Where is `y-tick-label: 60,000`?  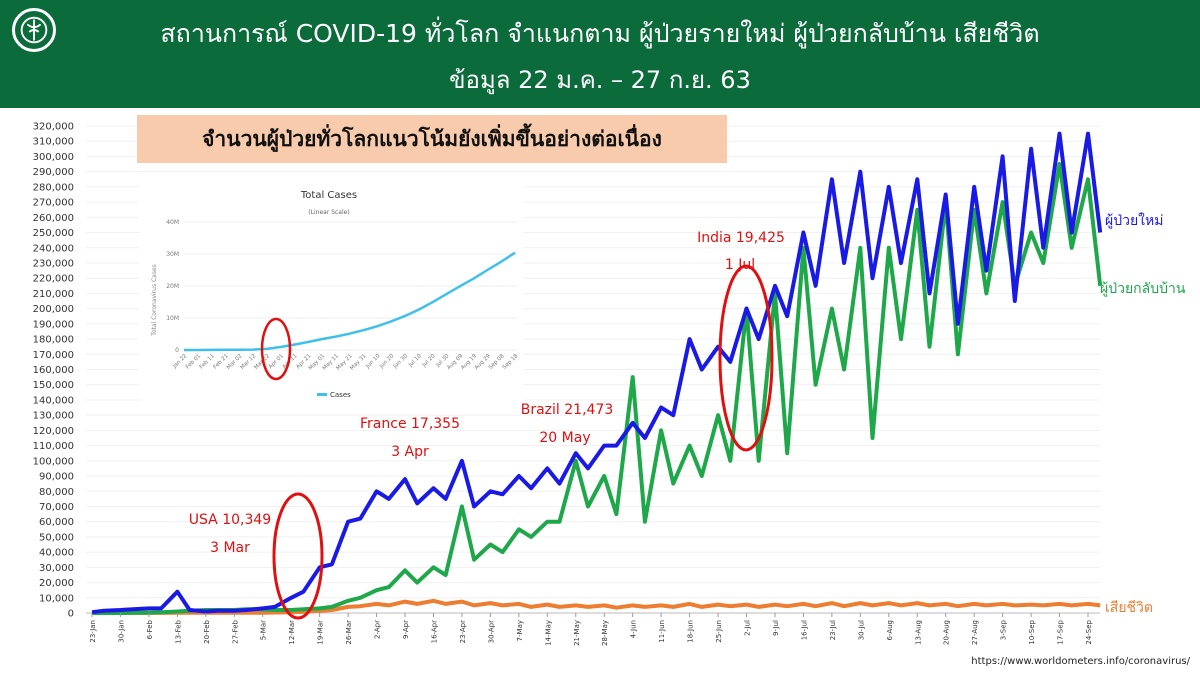 y-tick-label: 60,000 is located at coordinates (56, 522).